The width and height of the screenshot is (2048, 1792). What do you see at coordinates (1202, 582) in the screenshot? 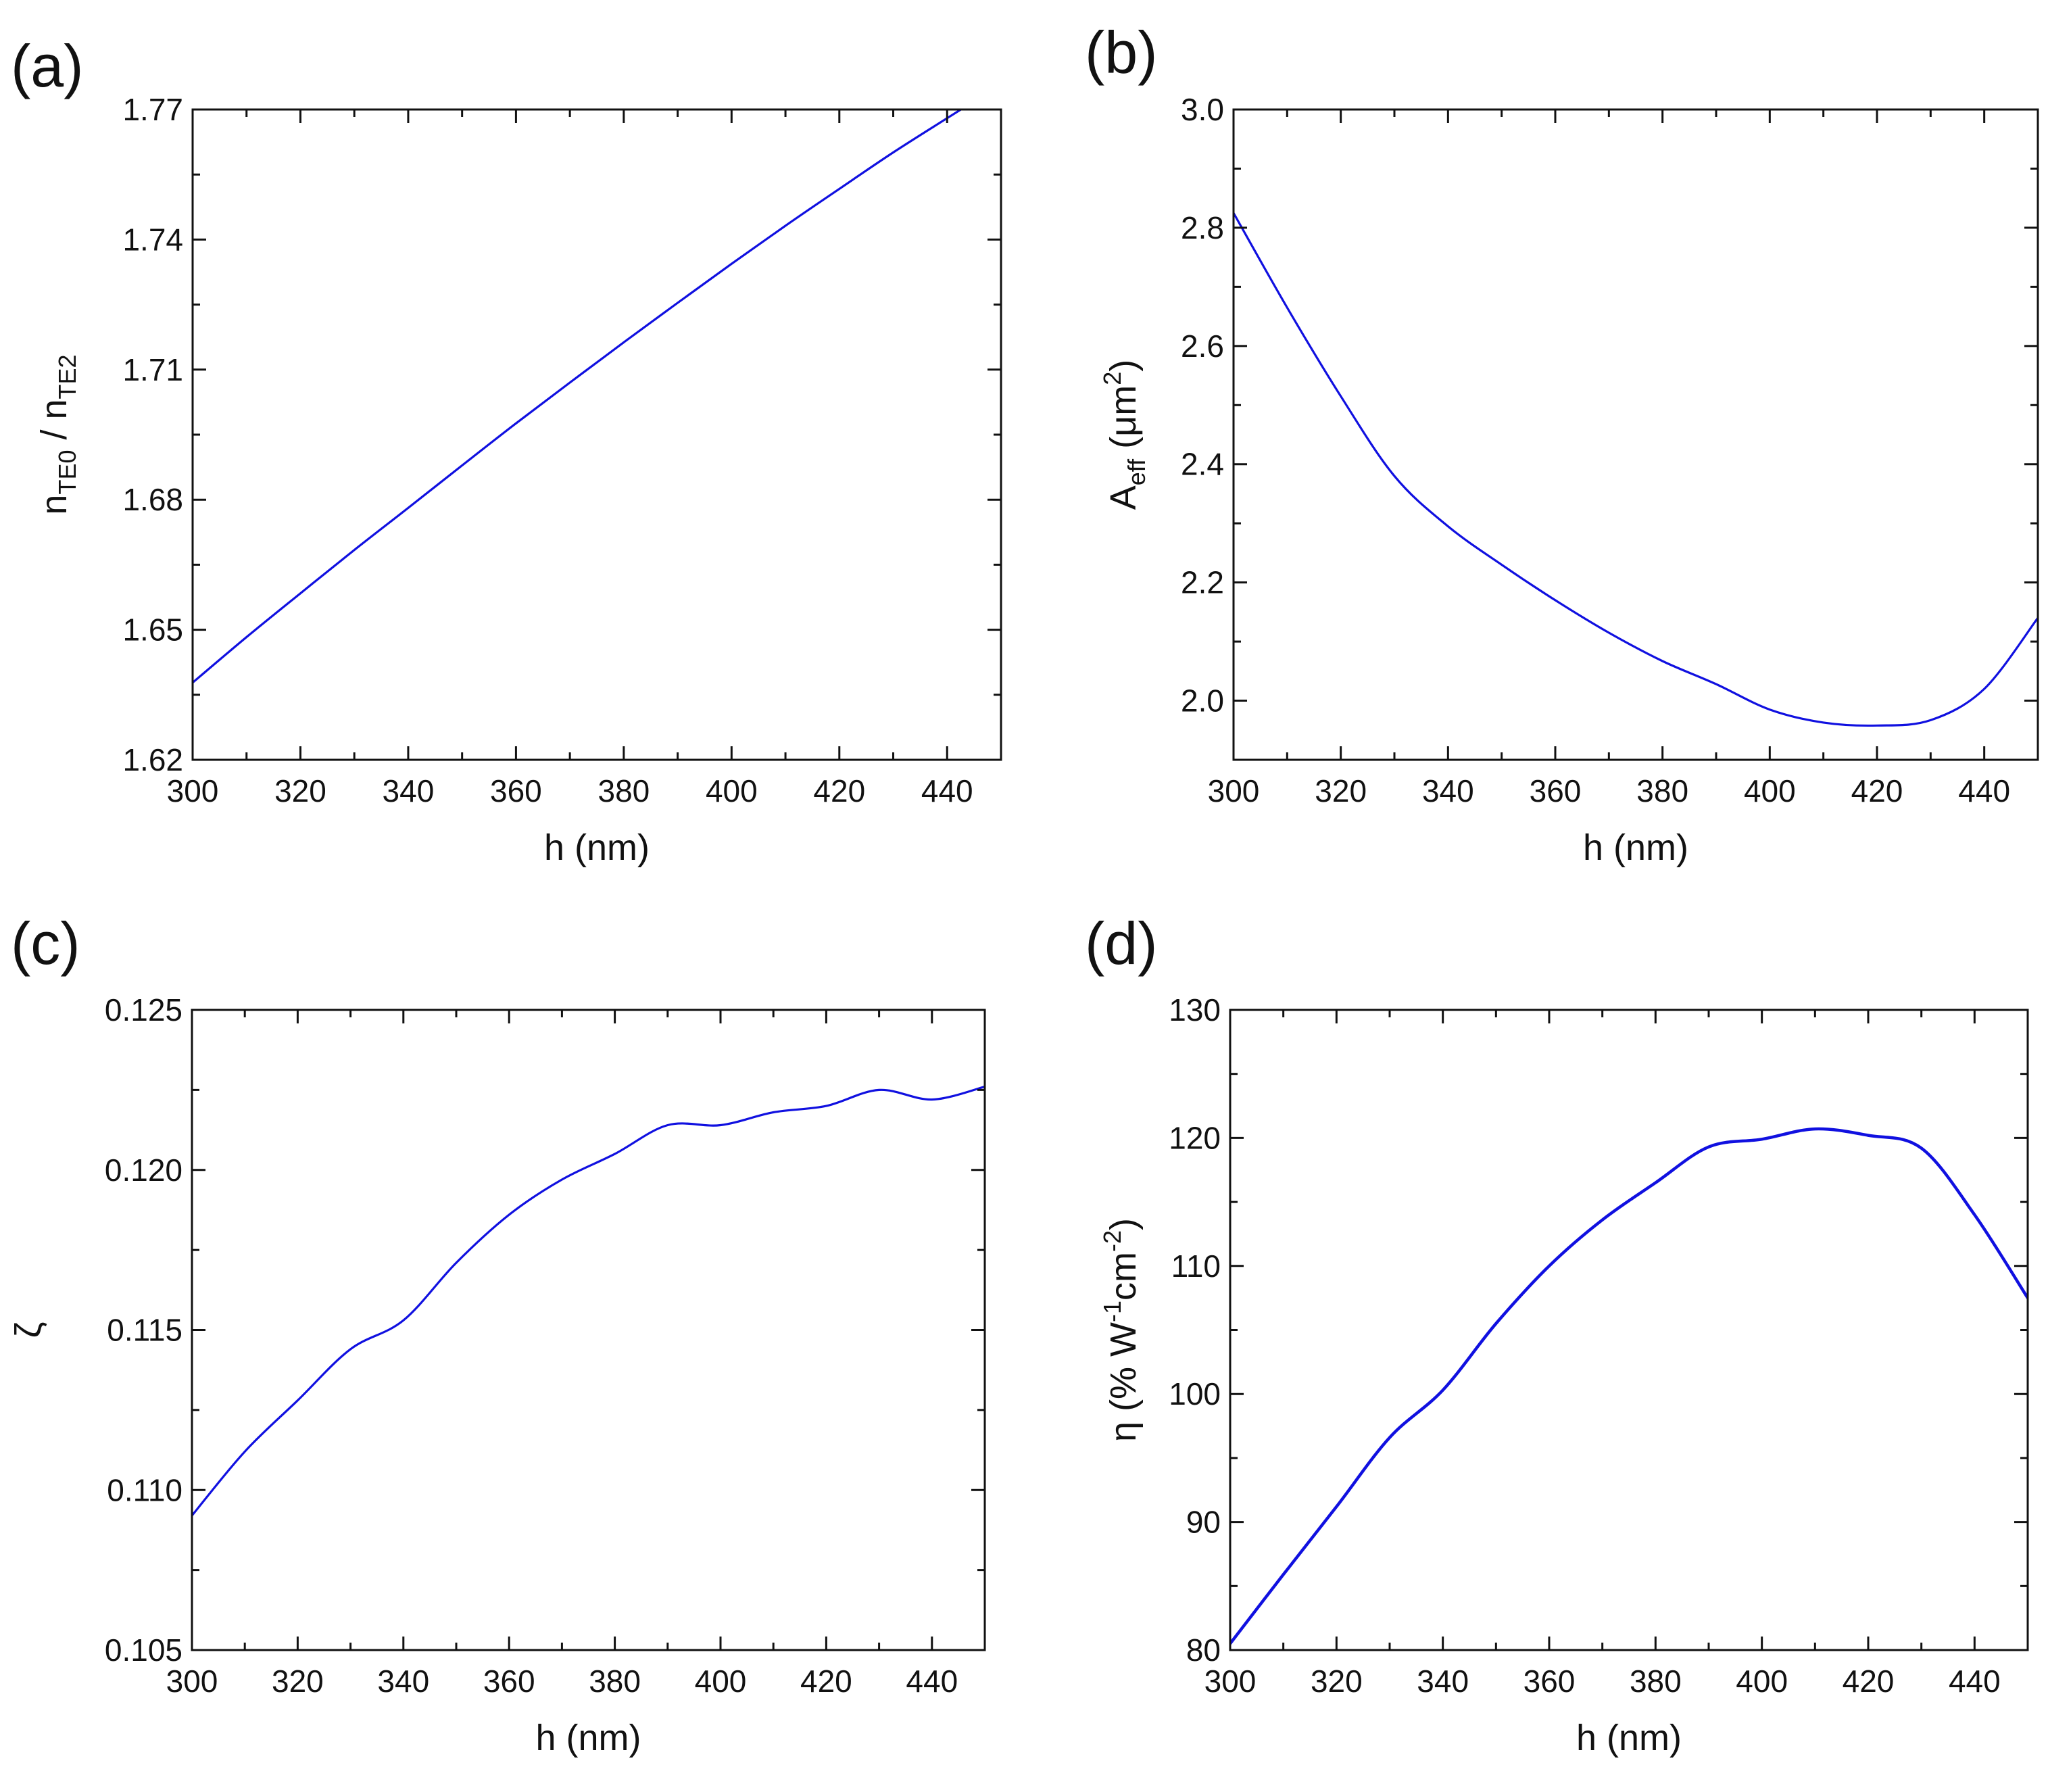
I see `y-tick-label: 2.2` at bounding box center [1202, 582].